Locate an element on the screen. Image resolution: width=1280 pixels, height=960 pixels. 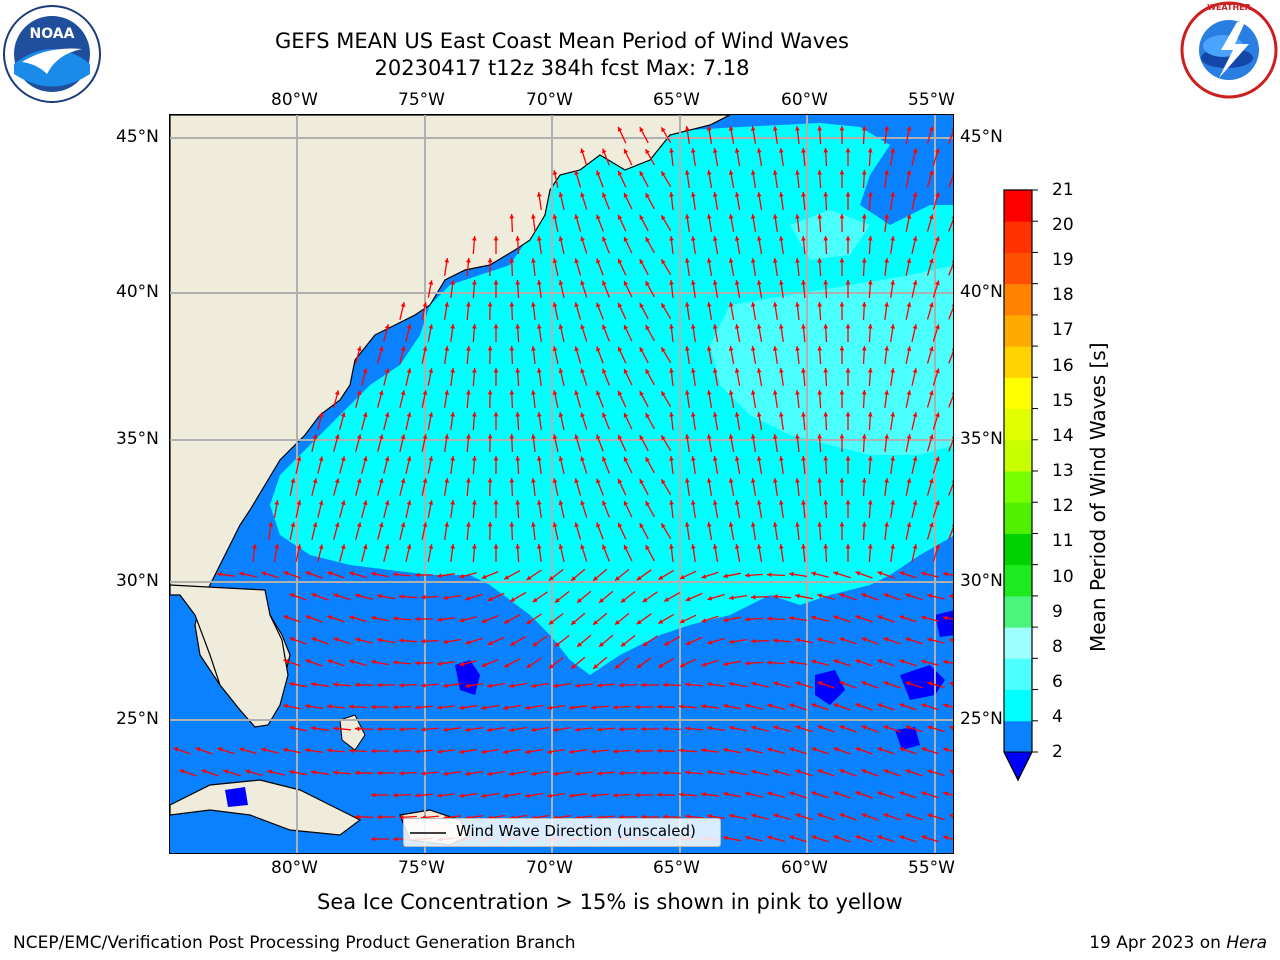
wave-direction-arrow is located at coordinates (950, 533).